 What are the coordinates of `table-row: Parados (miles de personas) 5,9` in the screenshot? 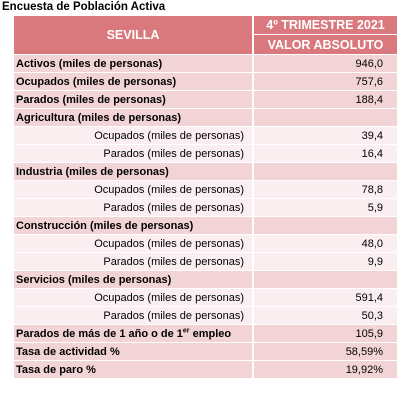 It's located at (205, 207).